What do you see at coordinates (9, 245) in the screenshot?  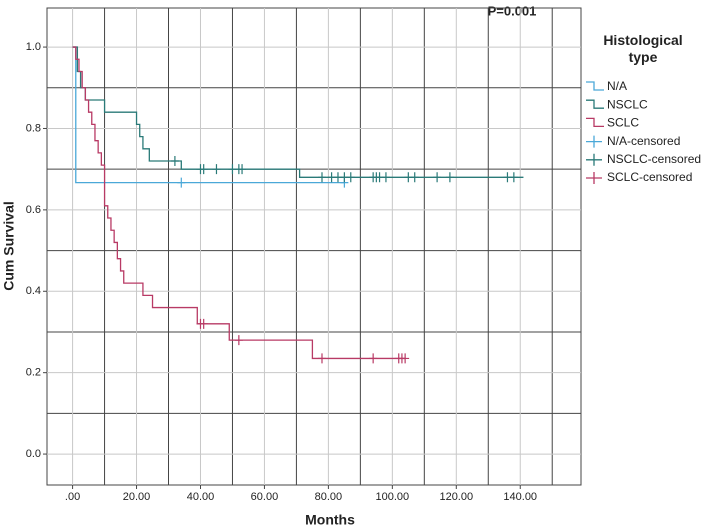 I see `y-axis-label: Cum Survival` at bounding box center [9, 245].